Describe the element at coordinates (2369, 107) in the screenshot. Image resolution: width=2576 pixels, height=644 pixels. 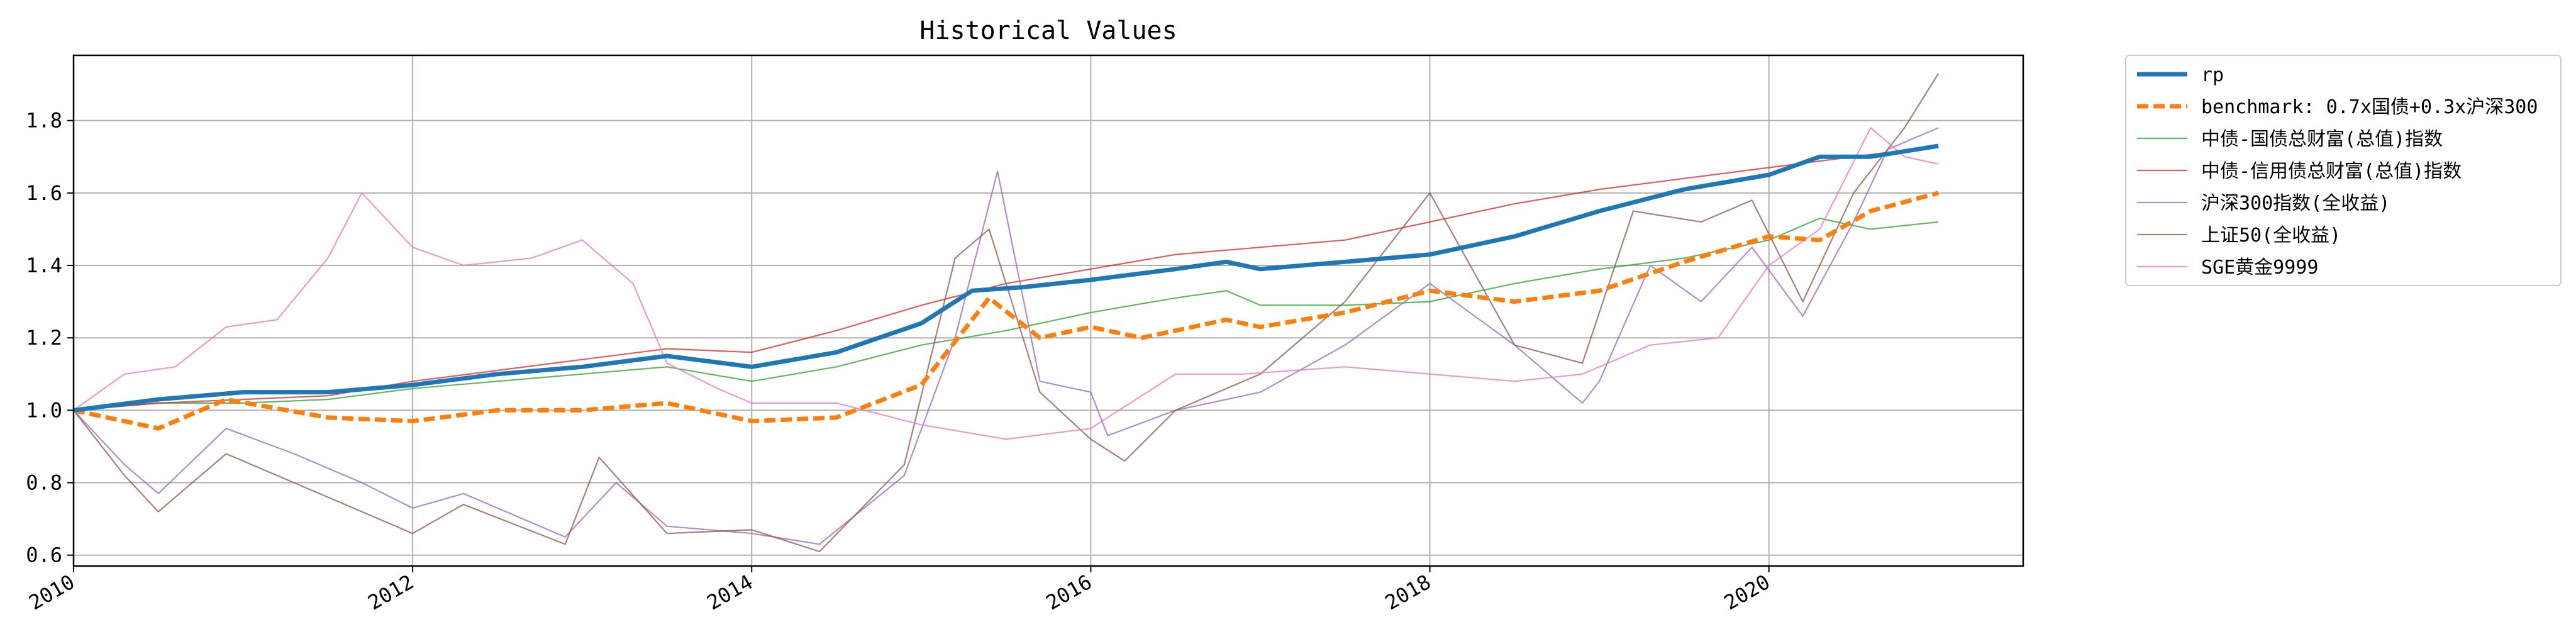
I see `legend-label: benchmark: 0.7x国债+0.3x沪深300` at that location.